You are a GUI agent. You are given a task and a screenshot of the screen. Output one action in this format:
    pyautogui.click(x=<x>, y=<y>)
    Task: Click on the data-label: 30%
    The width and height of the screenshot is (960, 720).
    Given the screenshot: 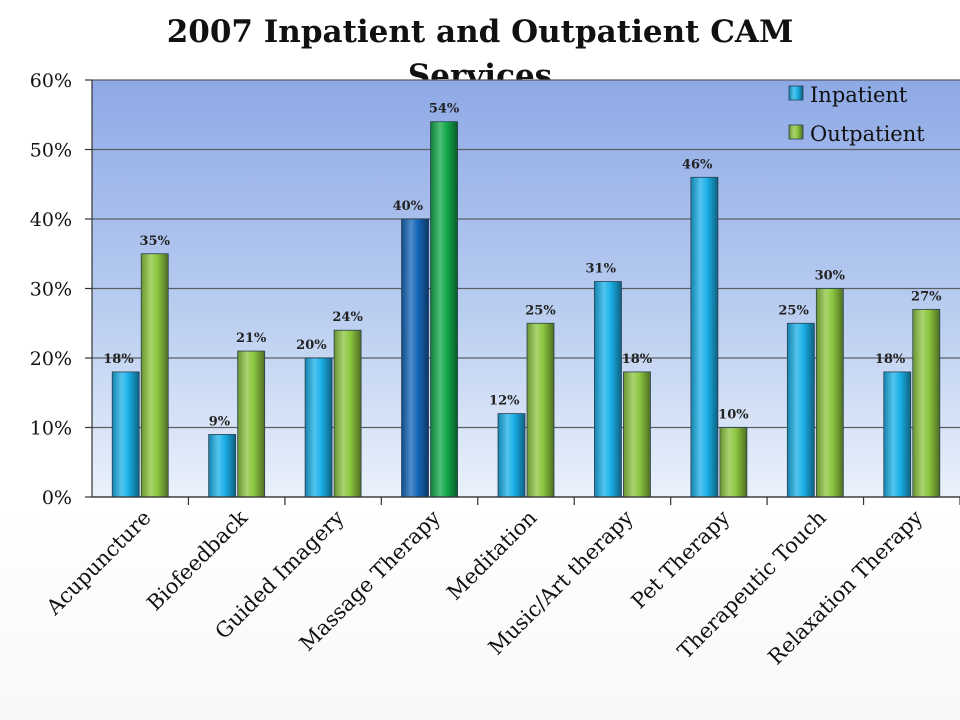 What is the action you would take?
    pyautogui.click(x=830, y=276)
    